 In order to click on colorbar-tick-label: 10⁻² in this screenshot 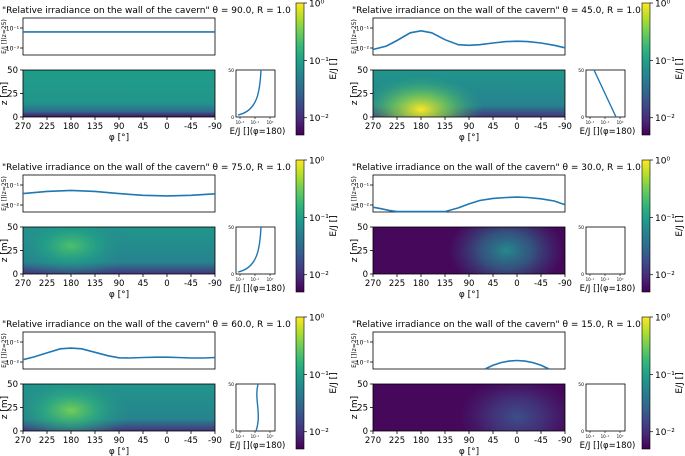, I will do `click(319, 276)`.